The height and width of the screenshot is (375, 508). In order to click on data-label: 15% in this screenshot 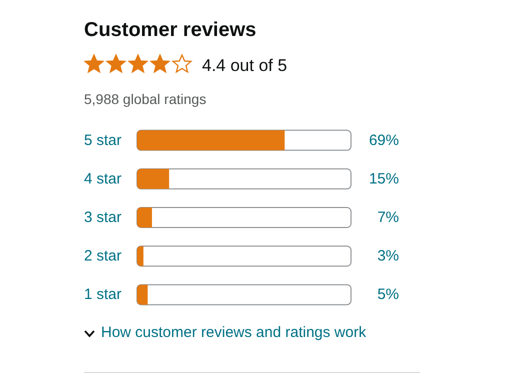, I will do `click(383, 179)`.